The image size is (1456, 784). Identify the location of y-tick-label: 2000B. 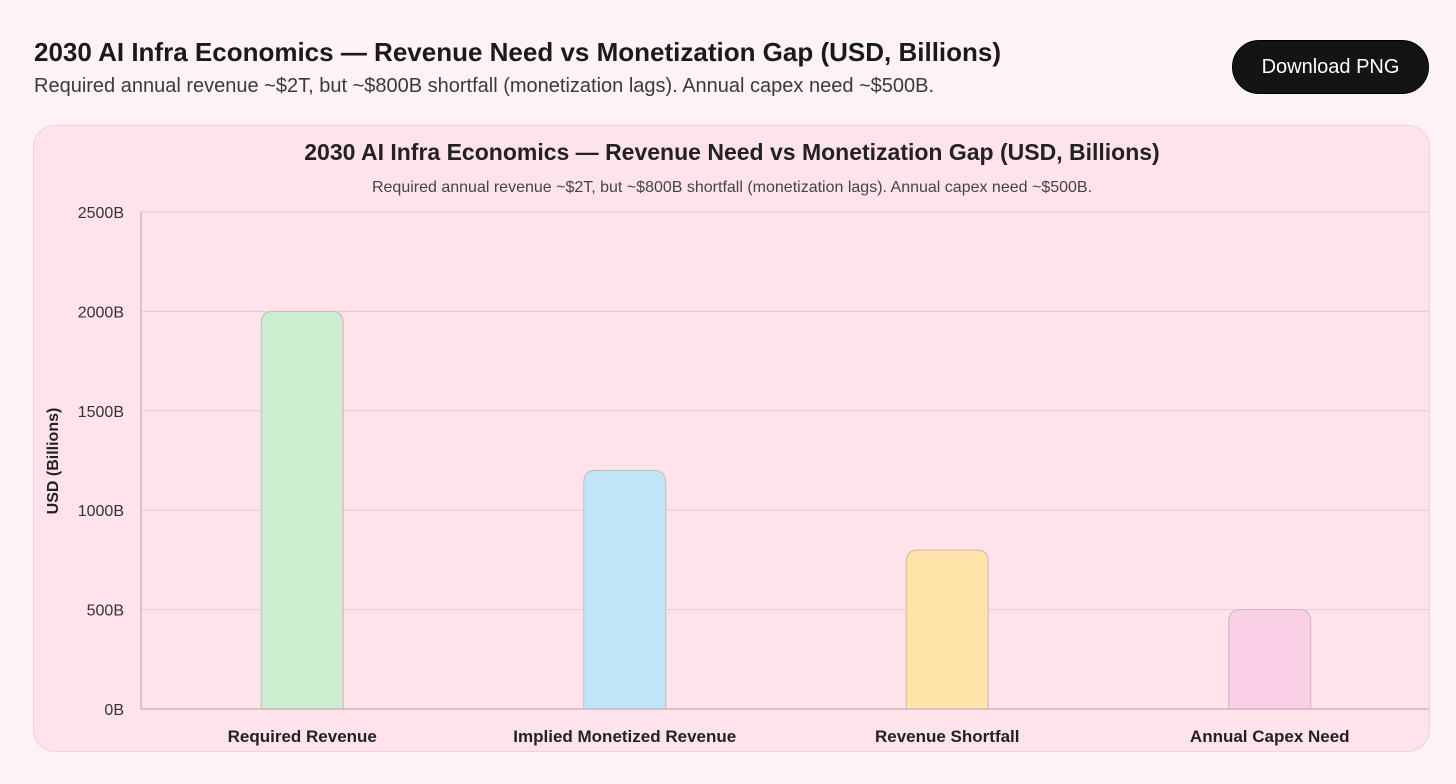
(101, 312).